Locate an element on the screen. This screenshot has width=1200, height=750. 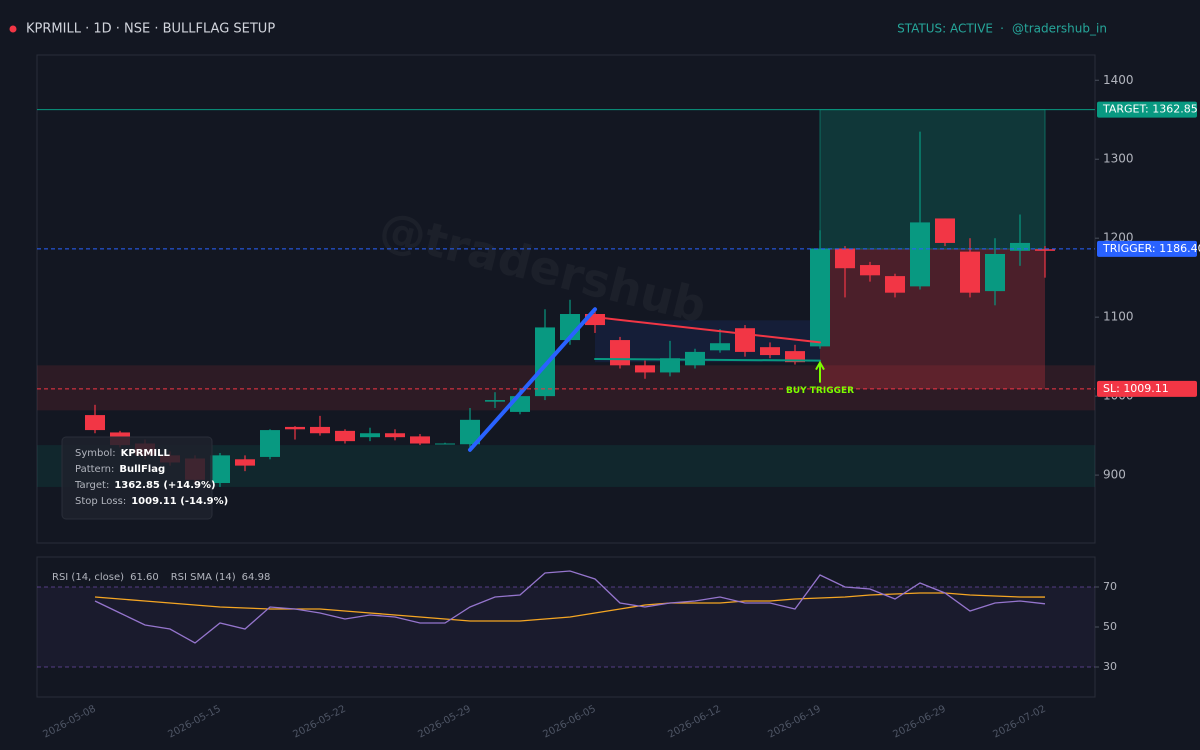
handle: @tradershub_in is located at coordinates (1059, 29).